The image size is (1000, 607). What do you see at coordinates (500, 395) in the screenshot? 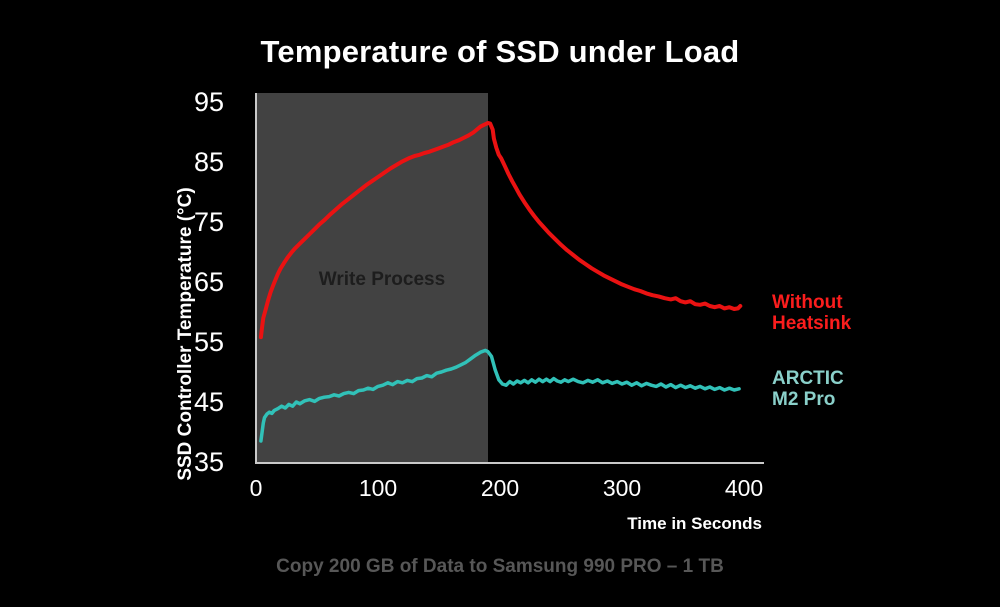
I see `series-line-arctic-m2-pro` at bounding box center [500, 395].